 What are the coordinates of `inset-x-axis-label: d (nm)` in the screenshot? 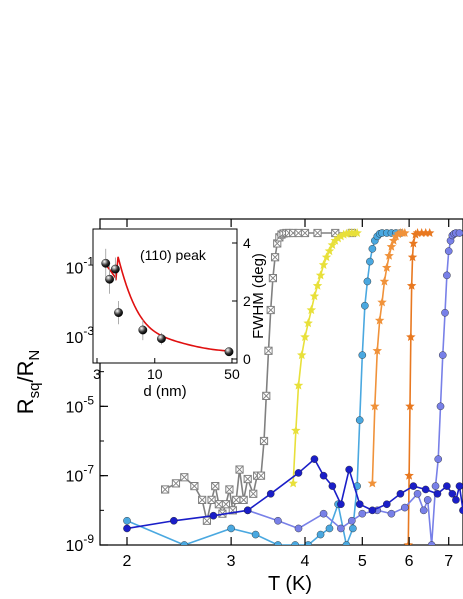 It's located at (164, 391).